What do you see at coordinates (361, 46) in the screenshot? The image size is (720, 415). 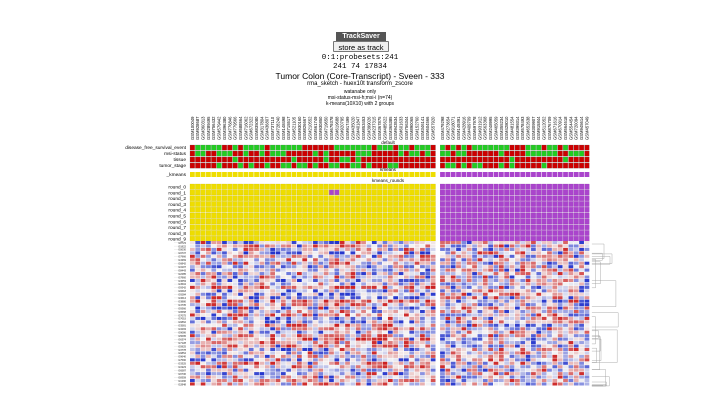 I see `store-as-track-button: store as track` at bounding box center [361, 46].